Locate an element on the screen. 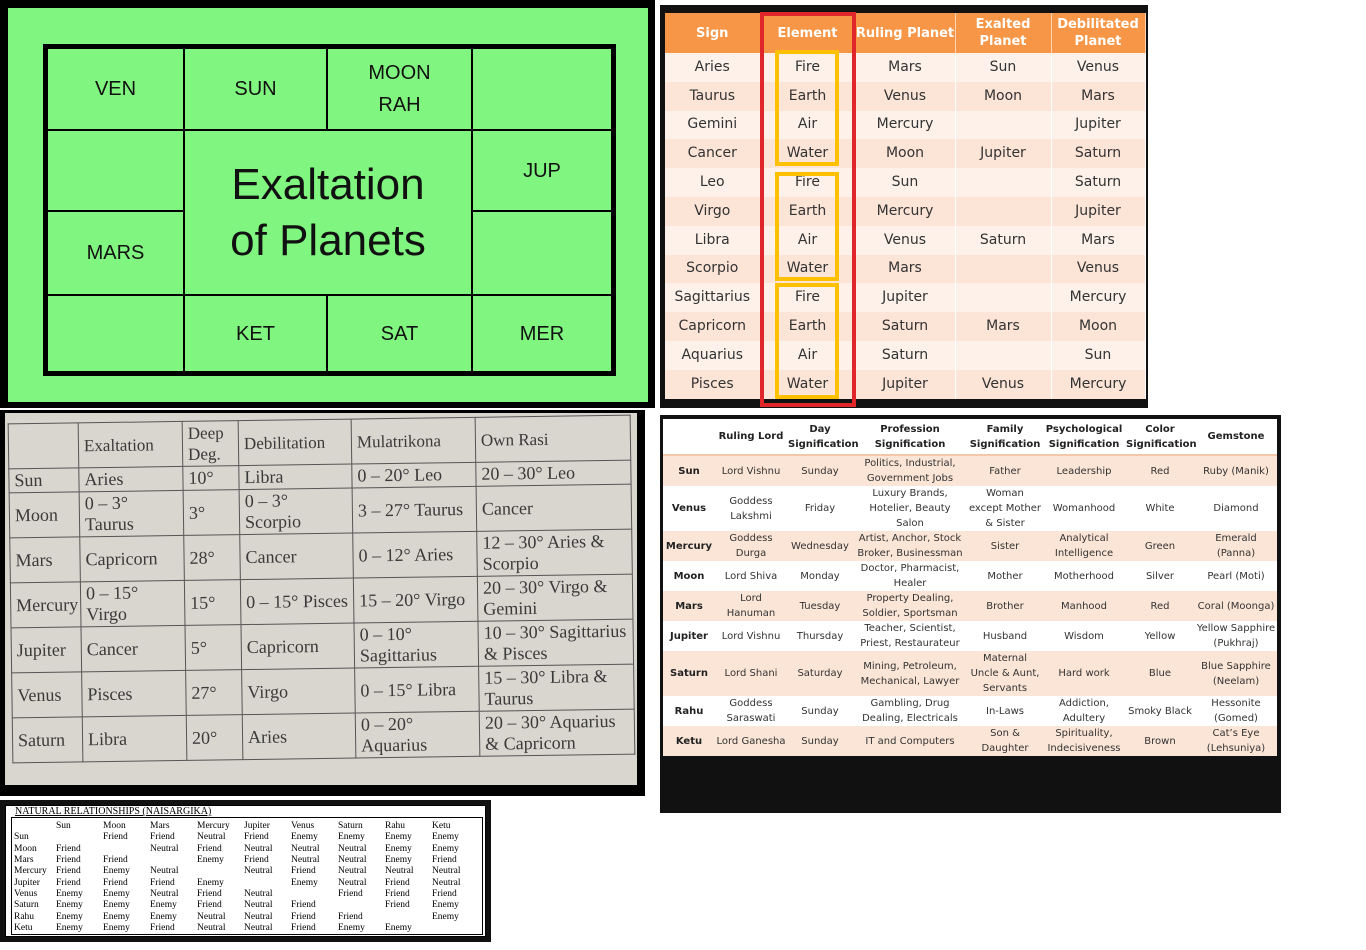 This screenshot has width=1366, height=950. table-cell: Libra is located at coordinates (134, 738).